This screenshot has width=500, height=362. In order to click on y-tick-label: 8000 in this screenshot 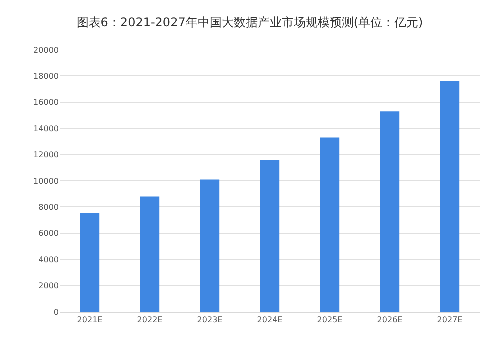, I will do `click(48, 207)`.